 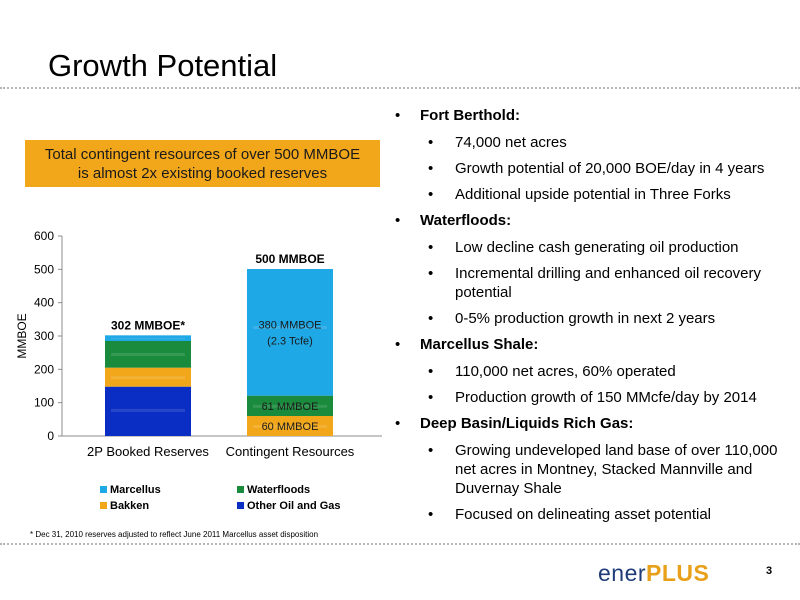 What do you see at coordinates (769, 571) in the screenshot?
I see `page-number: 3` at bounding box center [769, 571].